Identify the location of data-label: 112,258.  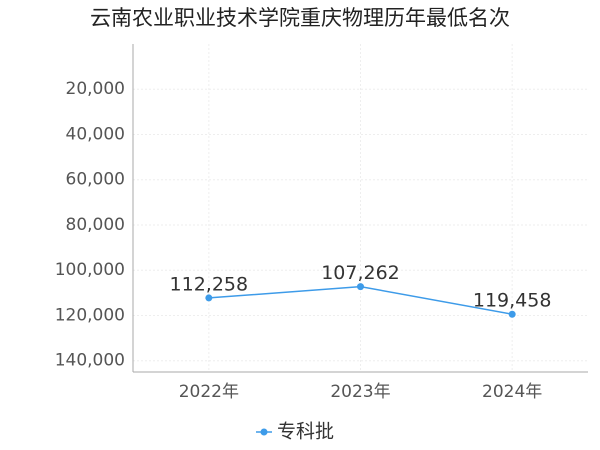
(209, 284).